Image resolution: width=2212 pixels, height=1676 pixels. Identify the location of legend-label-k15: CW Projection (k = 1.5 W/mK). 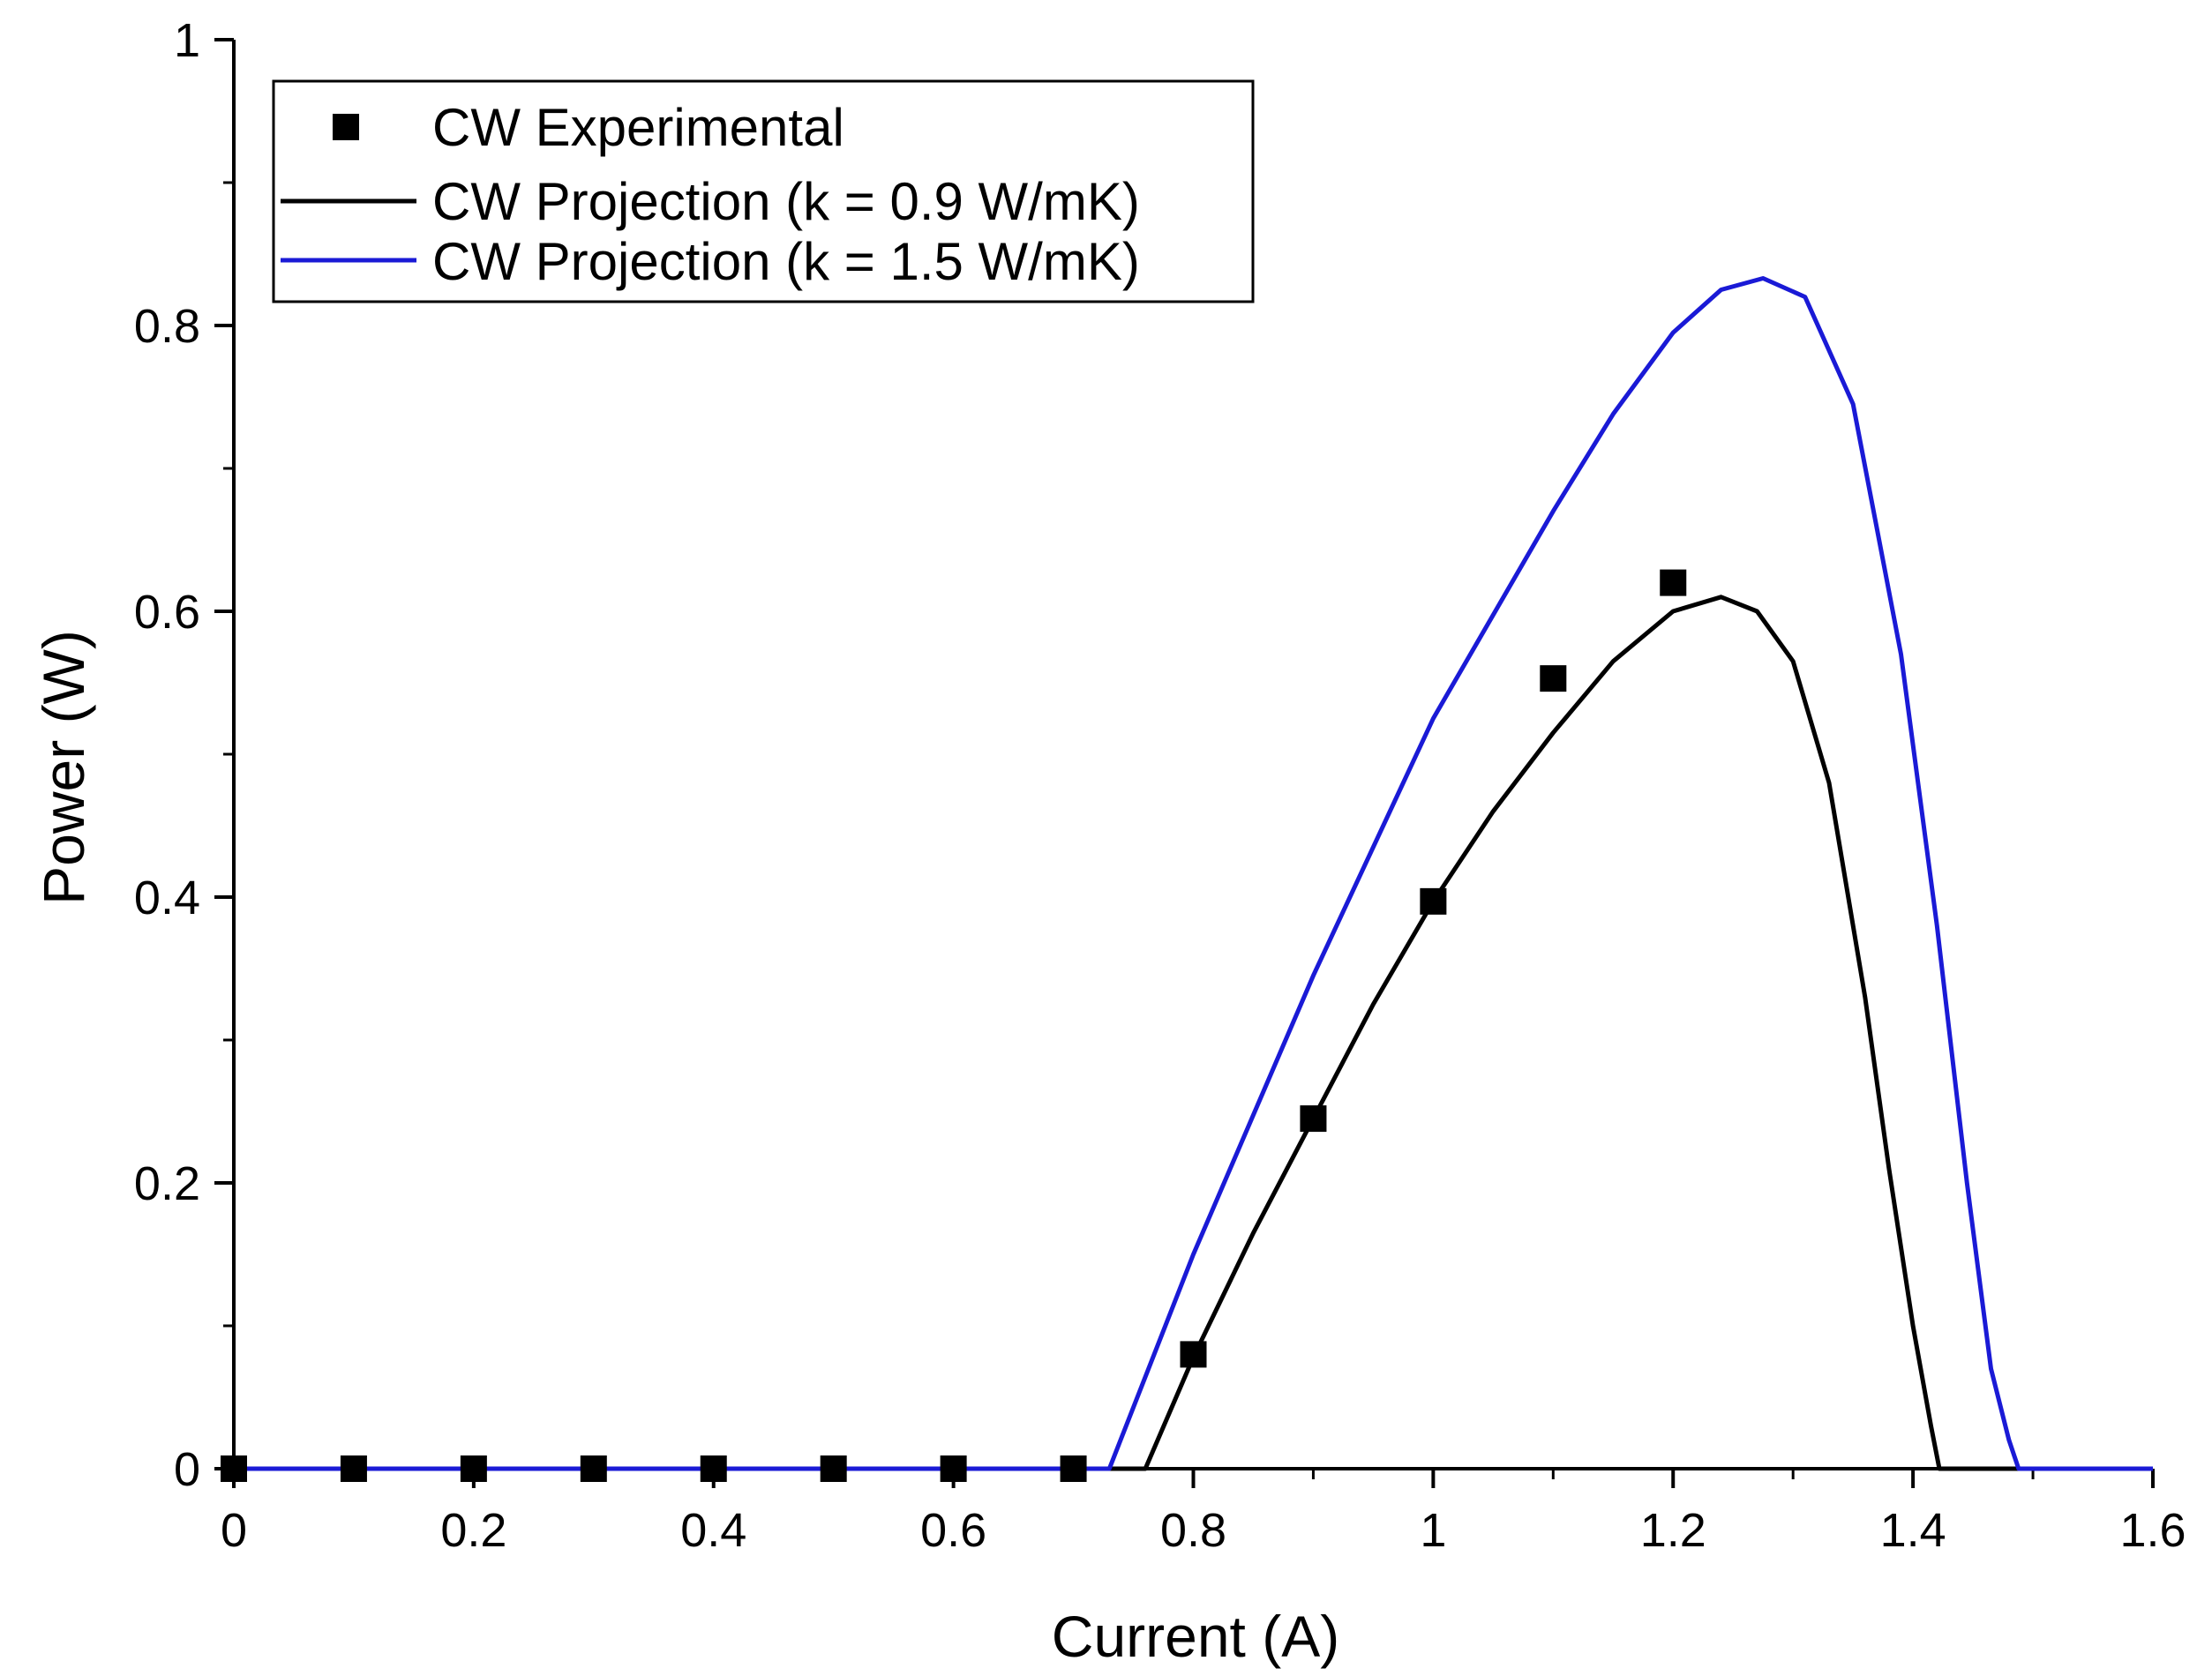
(786, 261).